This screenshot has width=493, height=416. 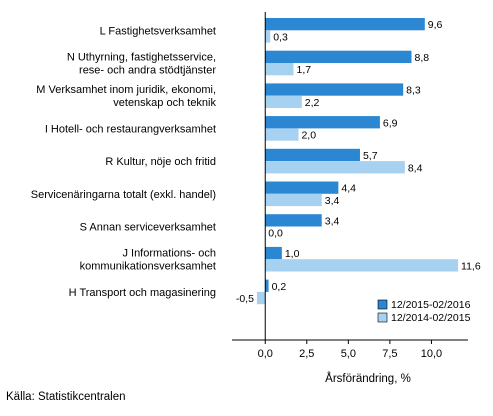 What do you see at coordinates (413, 91) in the screenshot?
I see `data-label: 8,3` at bounding box center [413, 91].